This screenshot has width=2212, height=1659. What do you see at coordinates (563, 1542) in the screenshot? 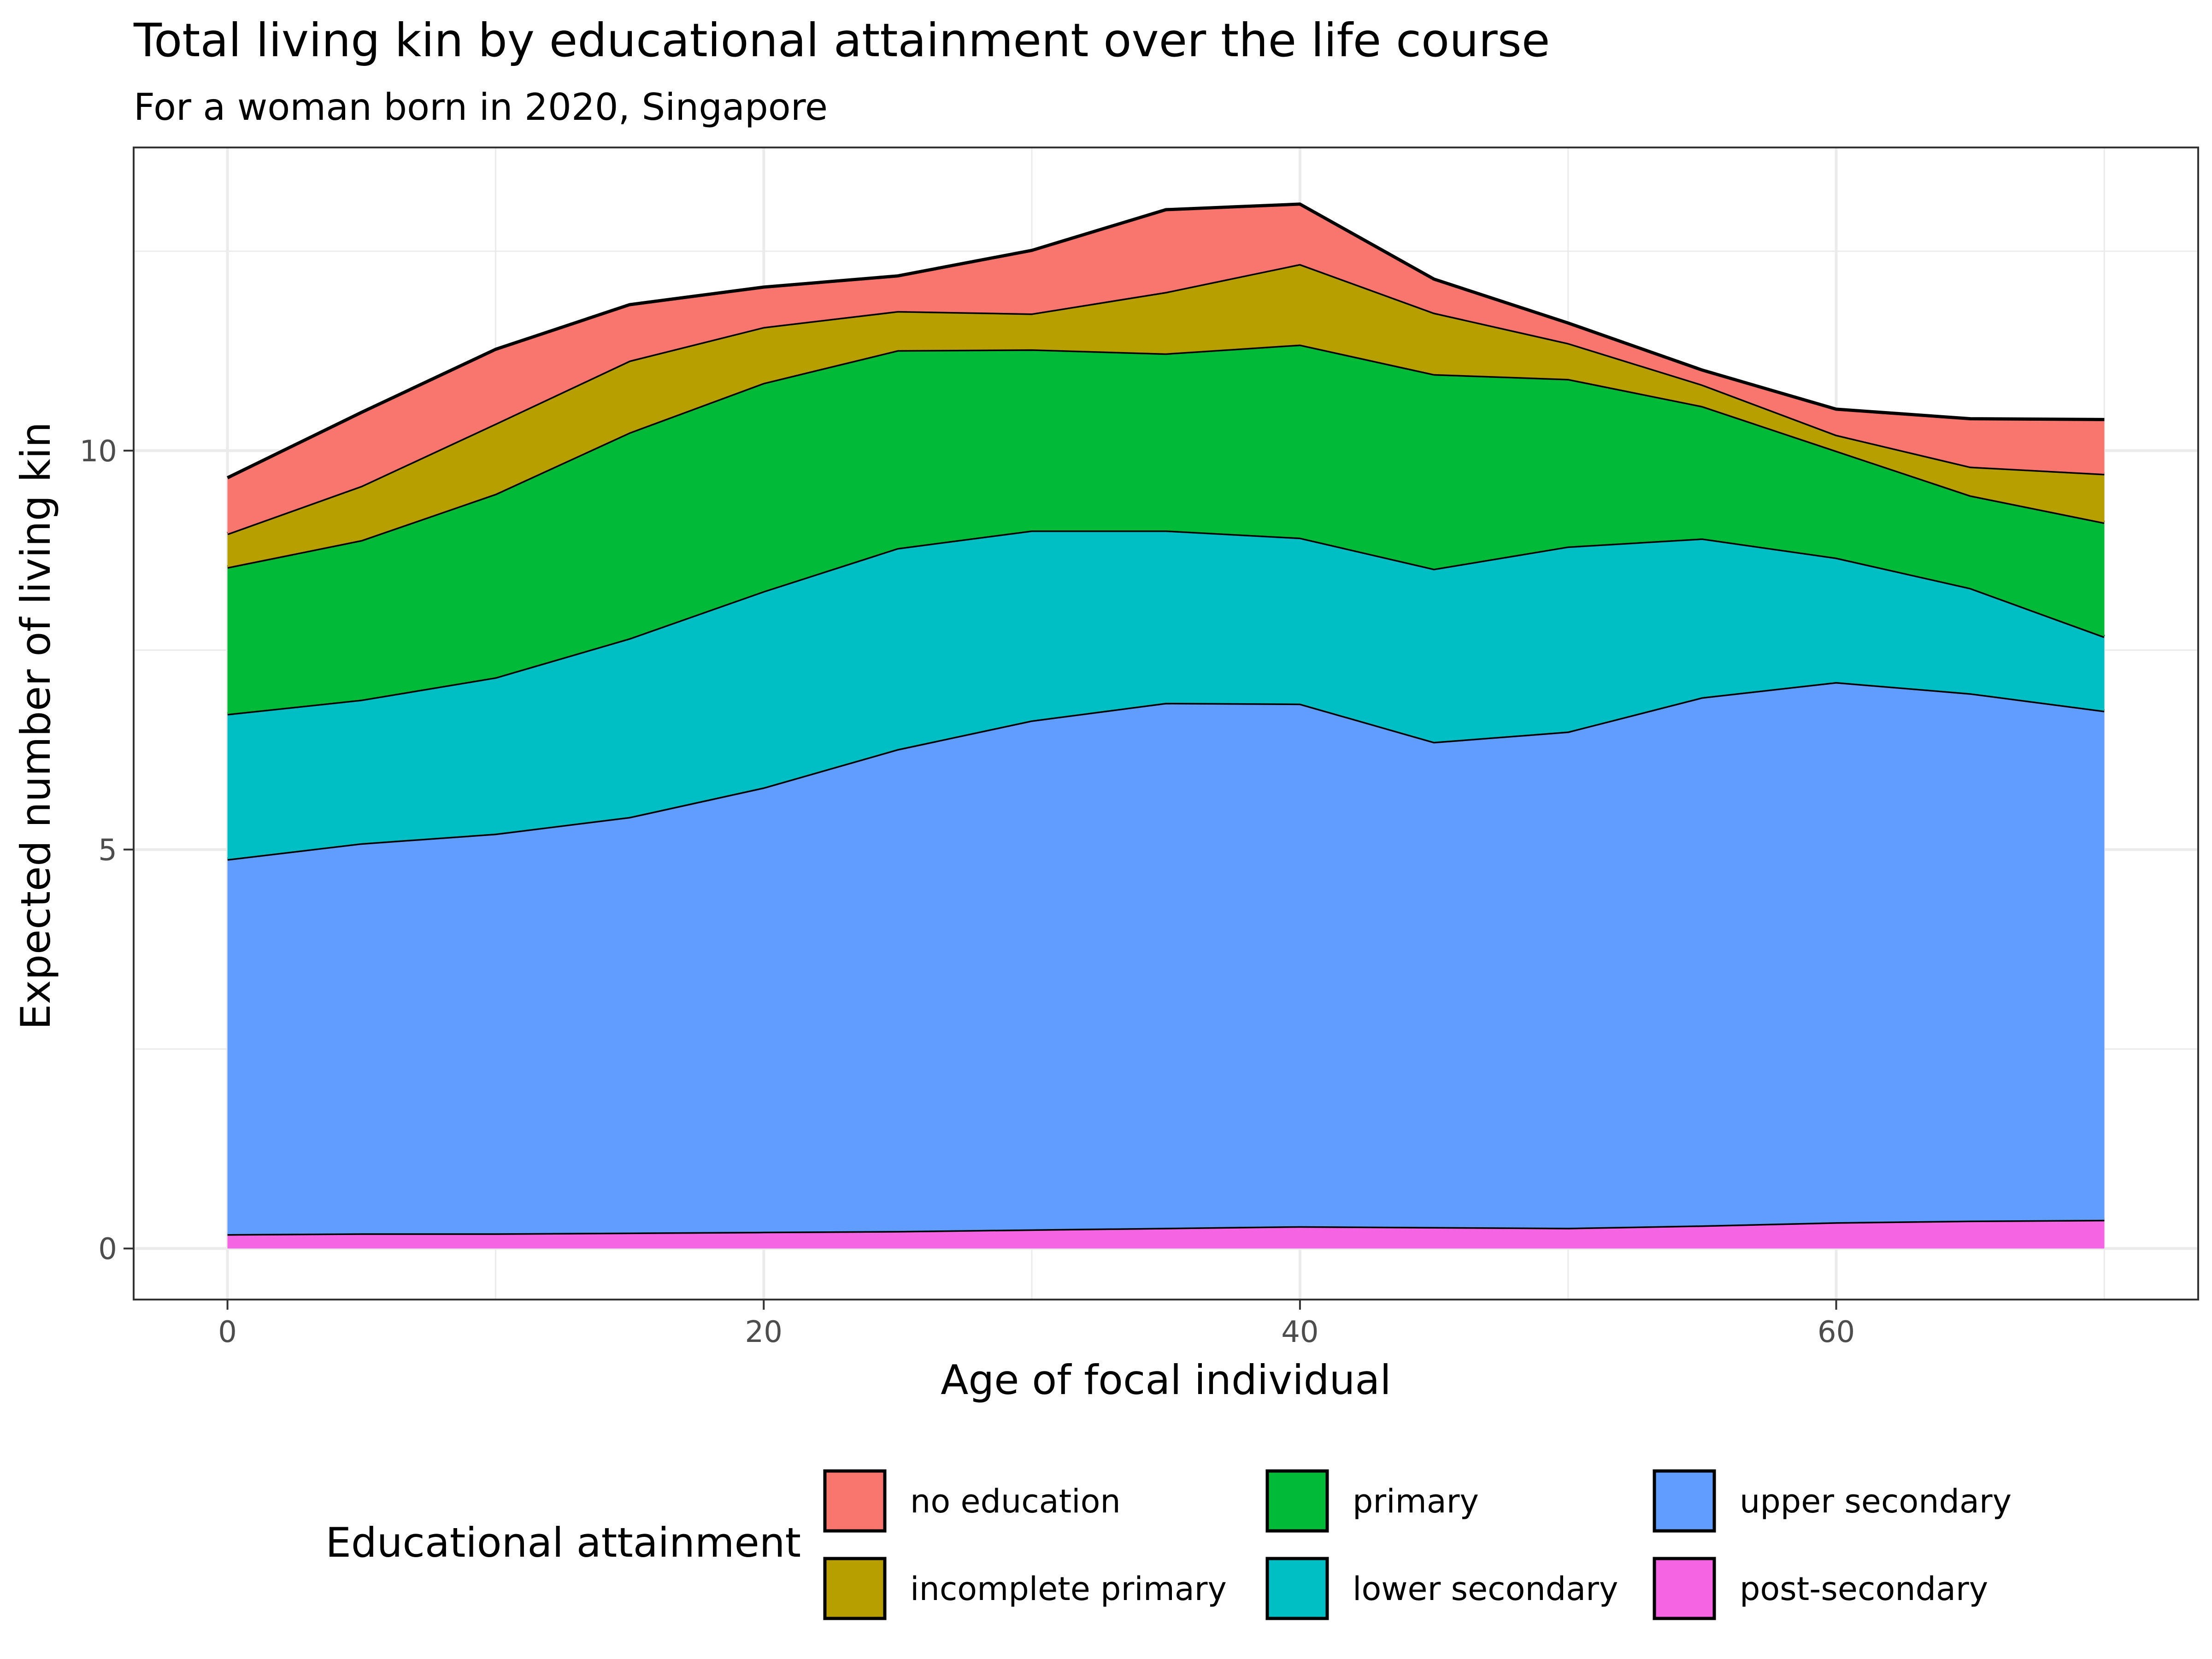
I see `legend-title: Educational attainment` at bounding box center [563, 1542].